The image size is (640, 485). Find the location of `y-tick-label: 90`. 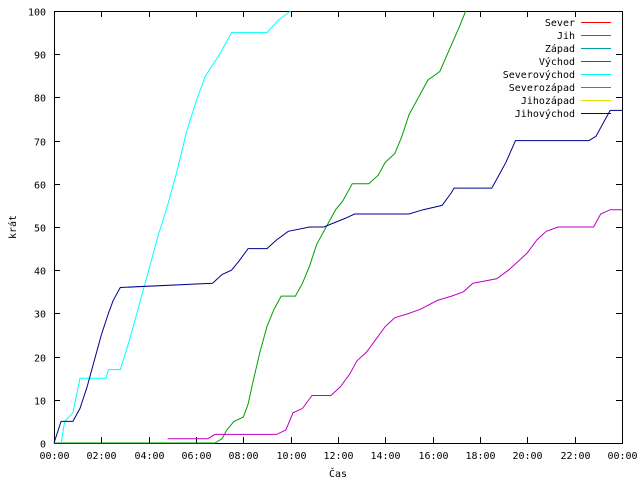

y-tick-label: 90 is located at coordinates (40, 56).